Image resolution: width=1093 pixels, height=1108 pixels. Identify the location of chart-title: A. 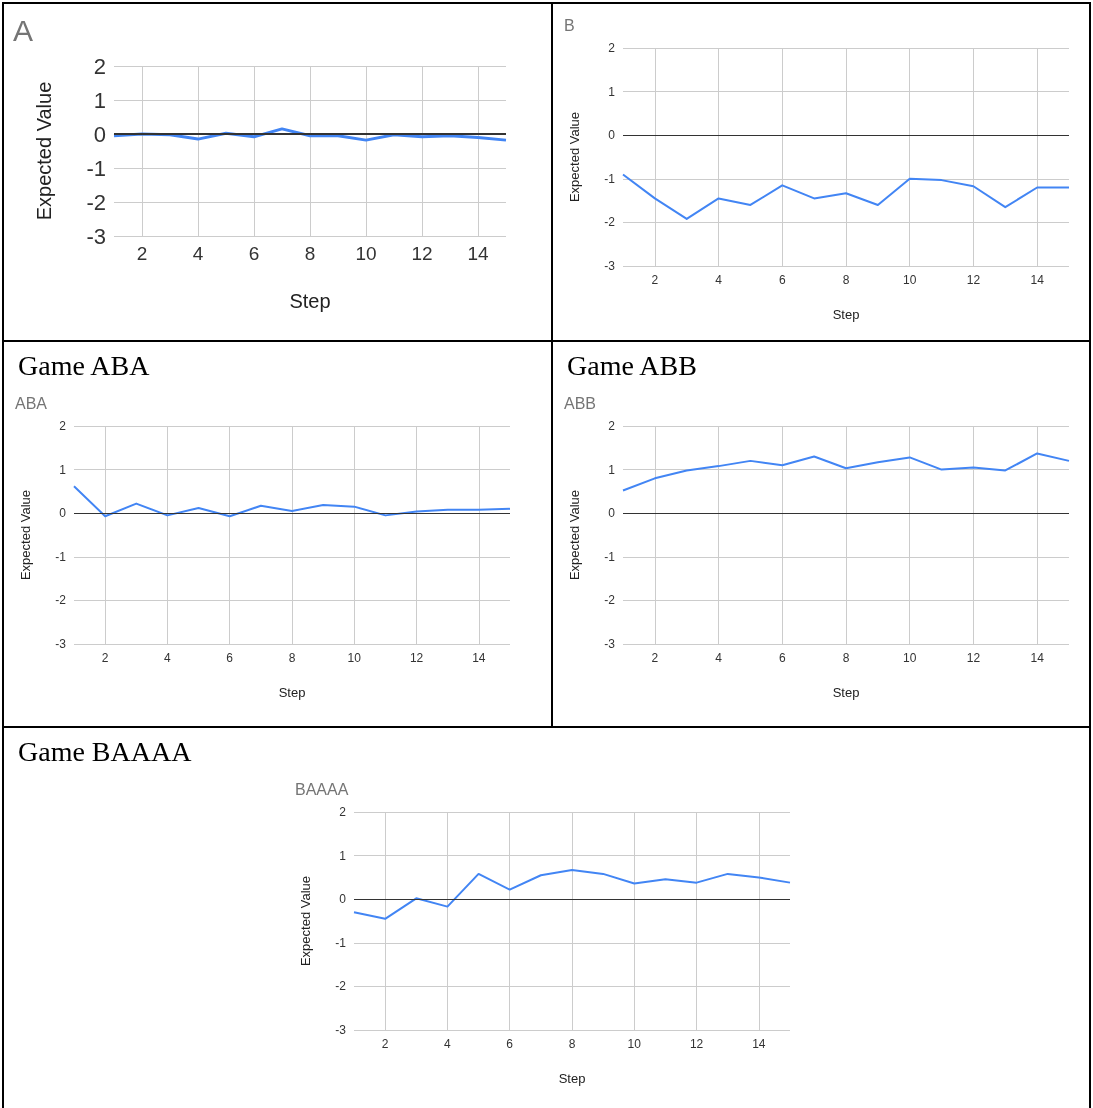
(23, 30).